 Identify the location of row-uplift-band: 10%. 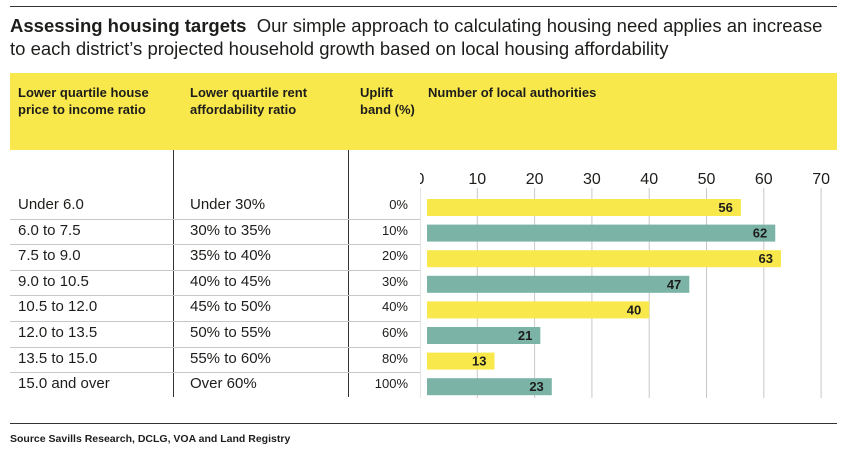
(394, 230).